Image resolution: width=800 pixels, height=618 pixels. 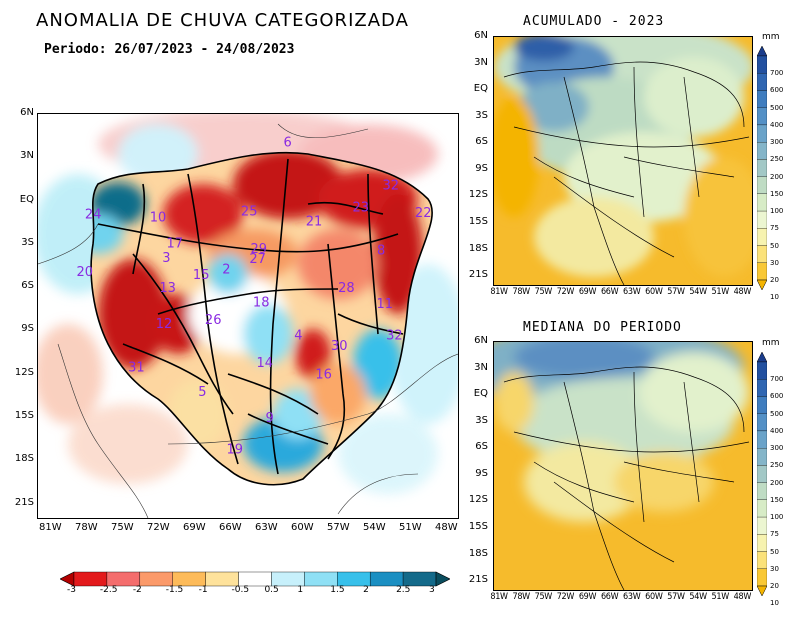 What do you see at coordinates (346, 288) in the screenshot?
I see `basin-label: 28` at bounding box center [346, 288].